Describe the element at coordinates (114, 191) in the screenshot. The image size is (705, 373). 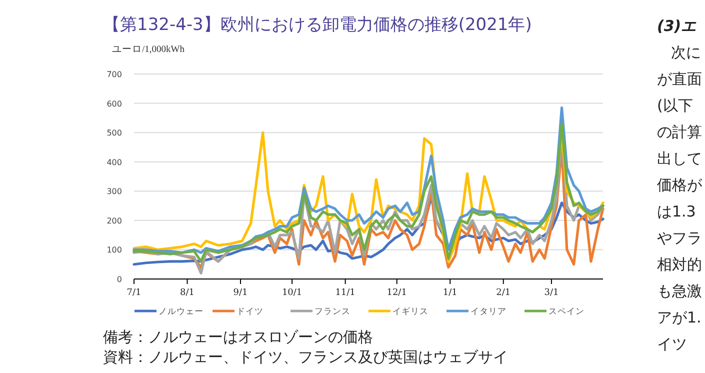
I see `y-tick-label: 300` at that location.